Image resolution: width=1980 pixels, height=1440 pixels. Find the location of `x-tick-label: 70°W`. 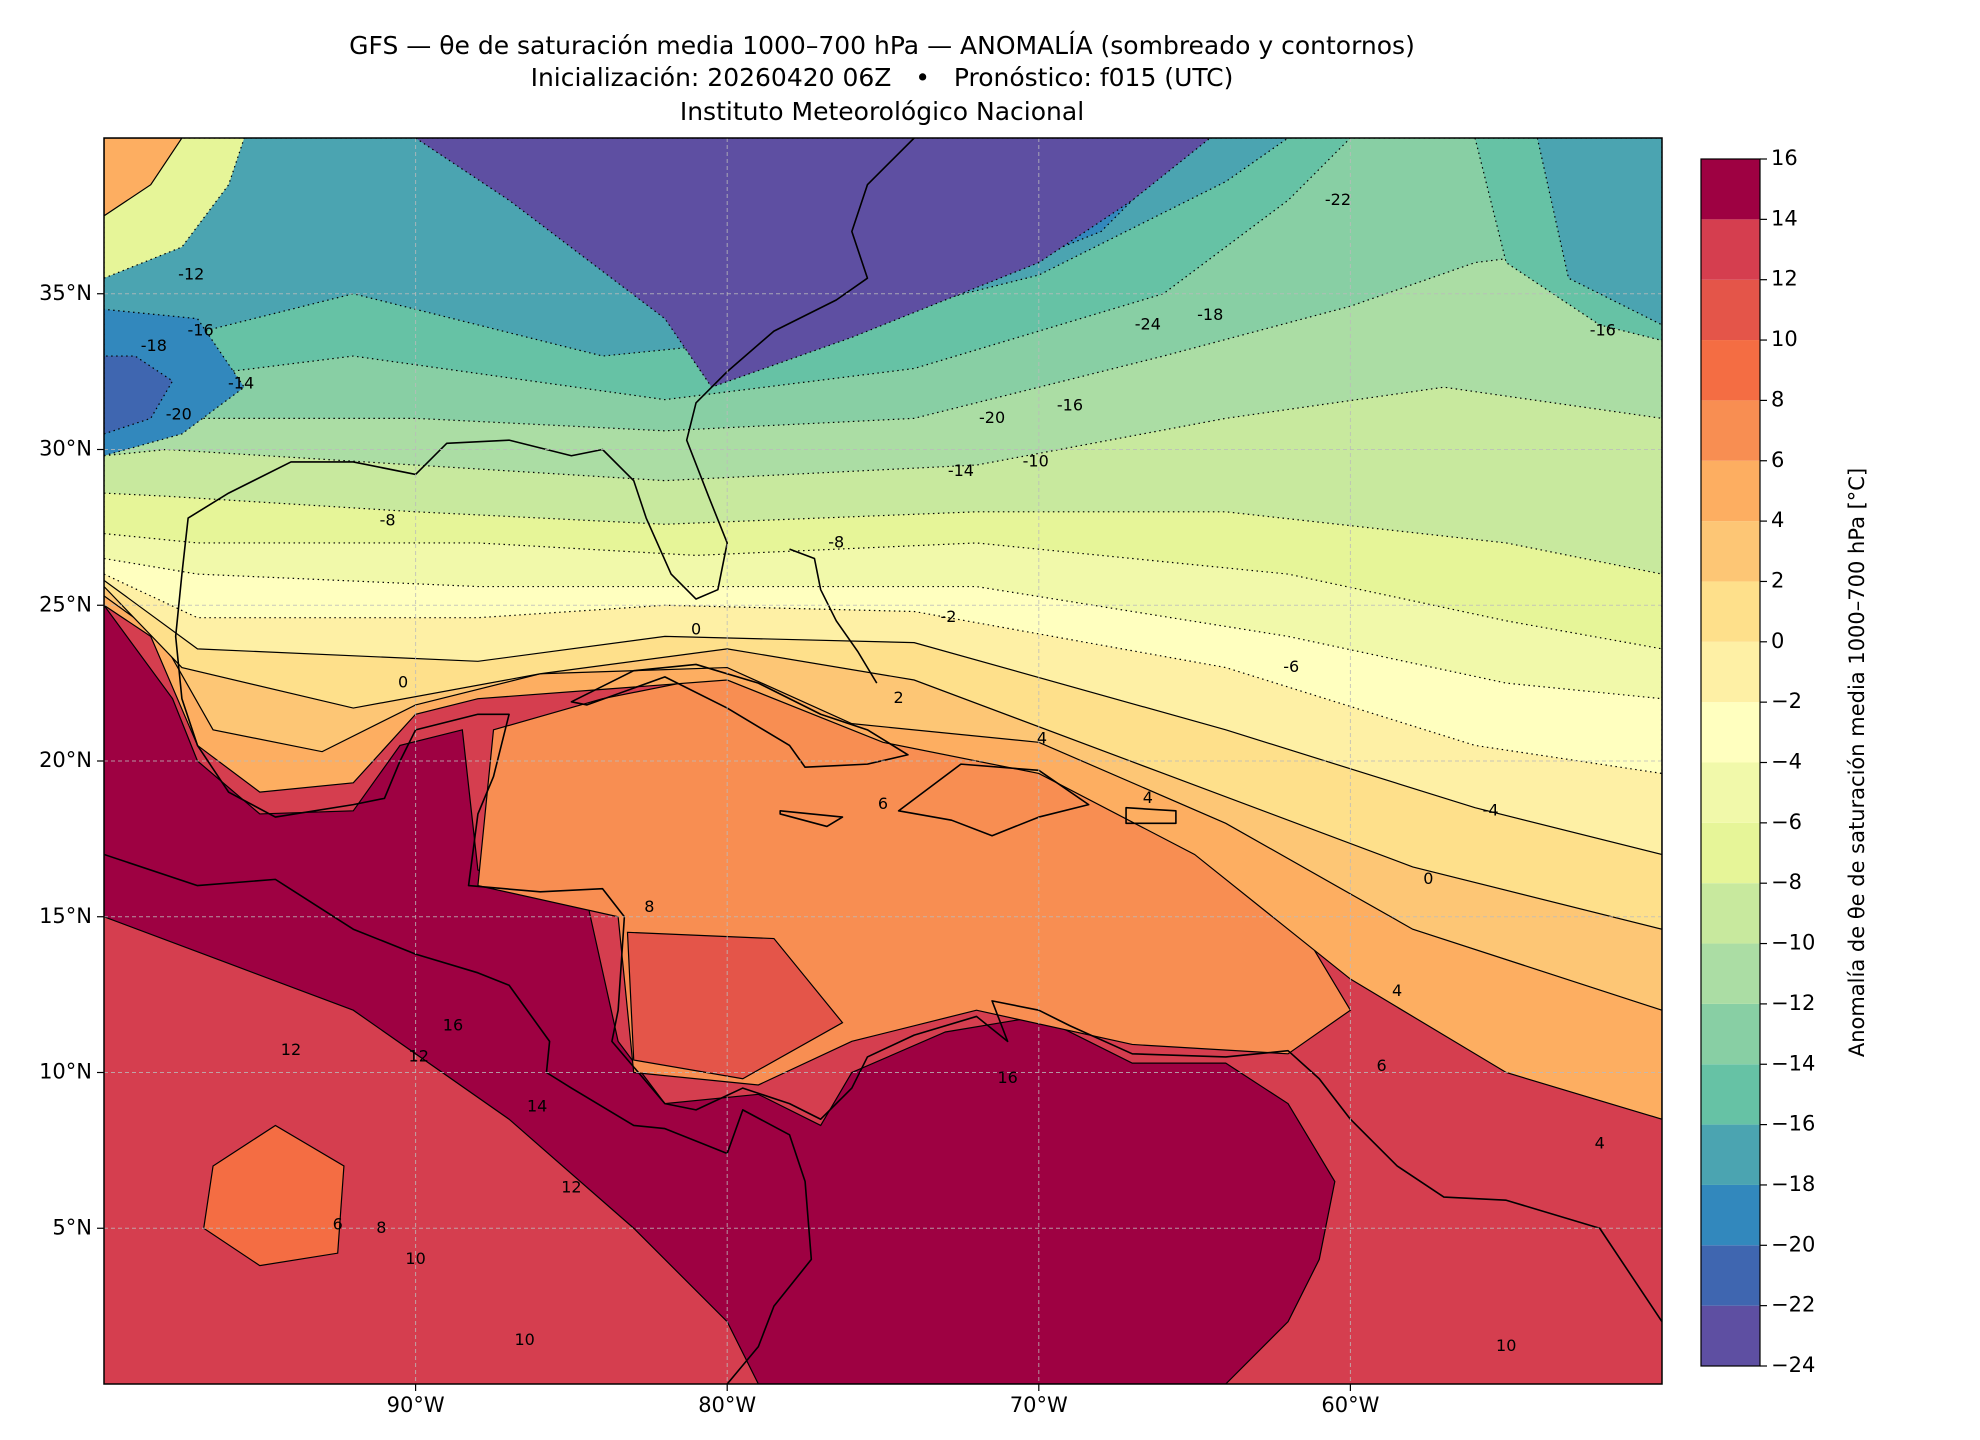

x-tick-label: 70°W is located at coordinates (1039, 1405).